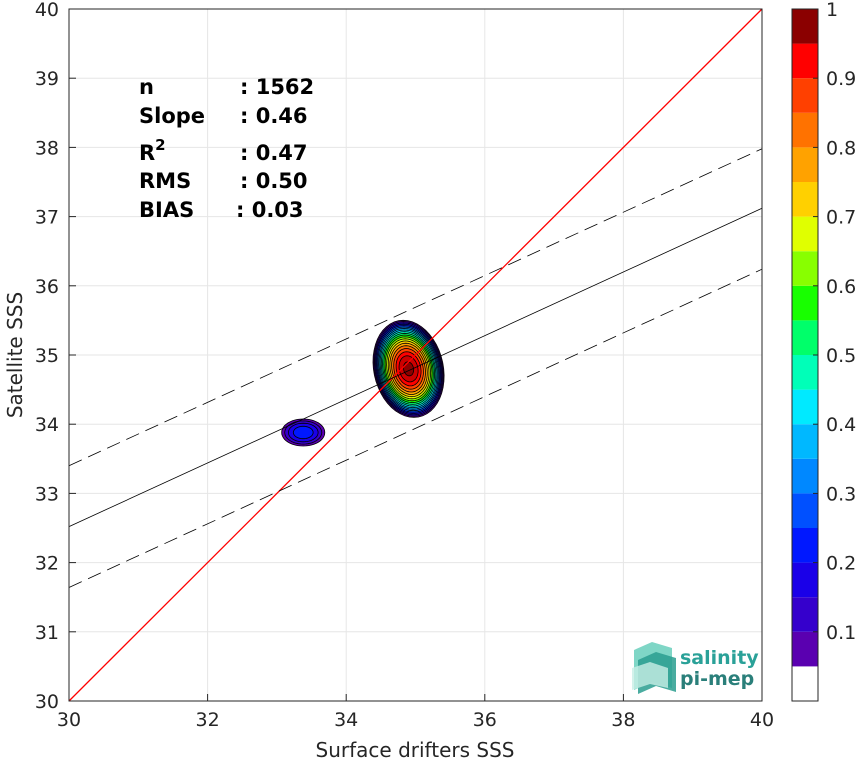 This screenshot has width=858, height=764. What do you see at coordinates (15, 355) in the screenshot?
I see `y-axis-label: Satellite SSS` at bounding box center [15, 355].